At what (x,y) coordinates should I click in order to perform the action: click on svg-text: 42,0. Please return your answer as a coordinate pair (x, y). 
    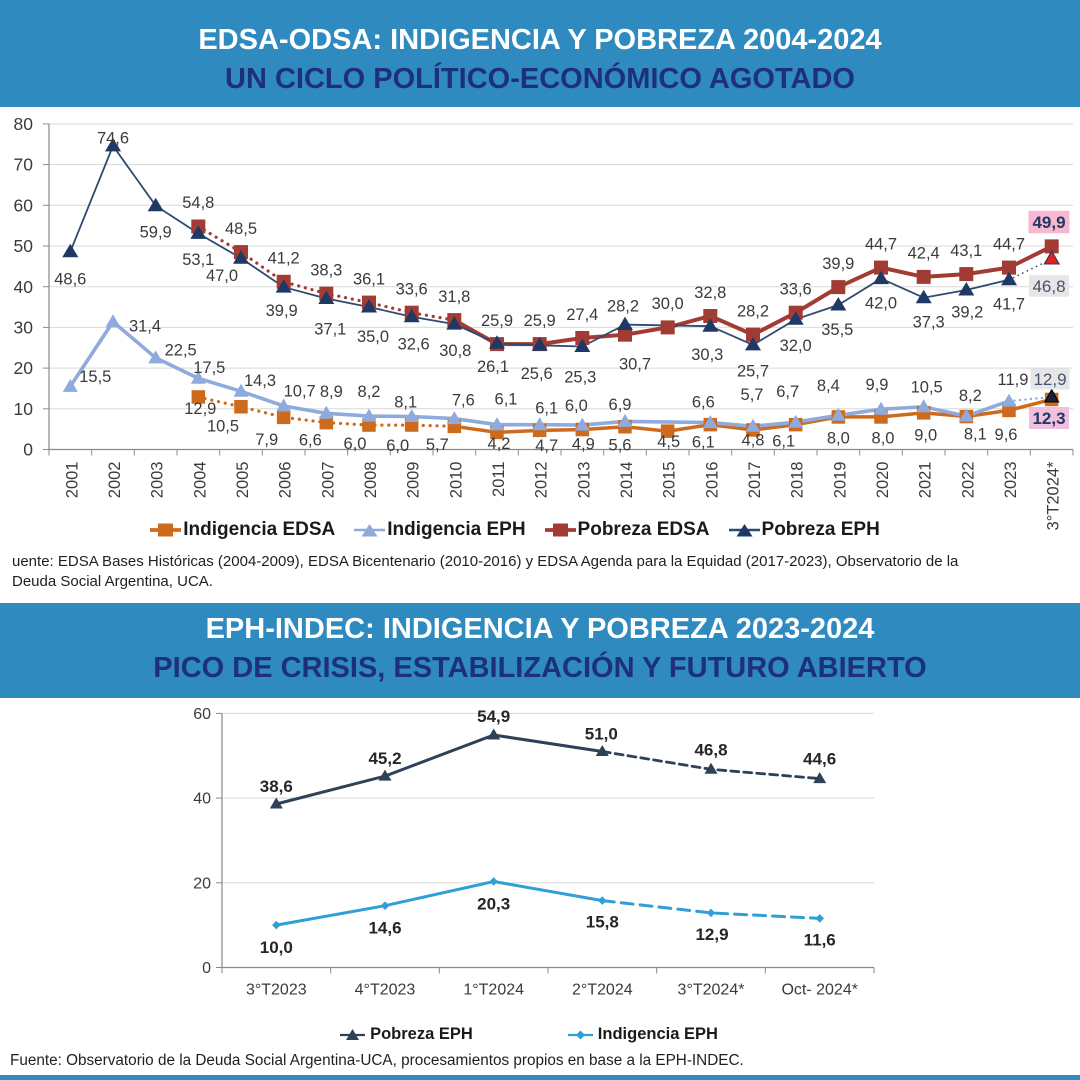
    Looking at the image, I should click on (881, 303).